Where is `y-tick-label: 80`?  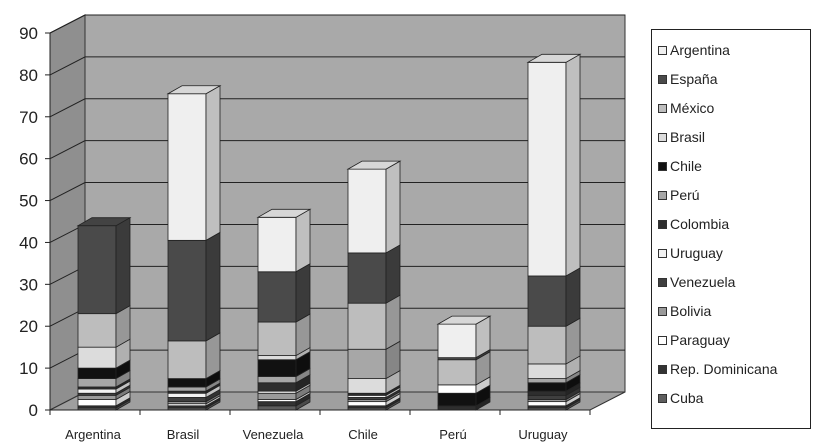 y-tick-label: 80 is located at coordinates (28, 75).